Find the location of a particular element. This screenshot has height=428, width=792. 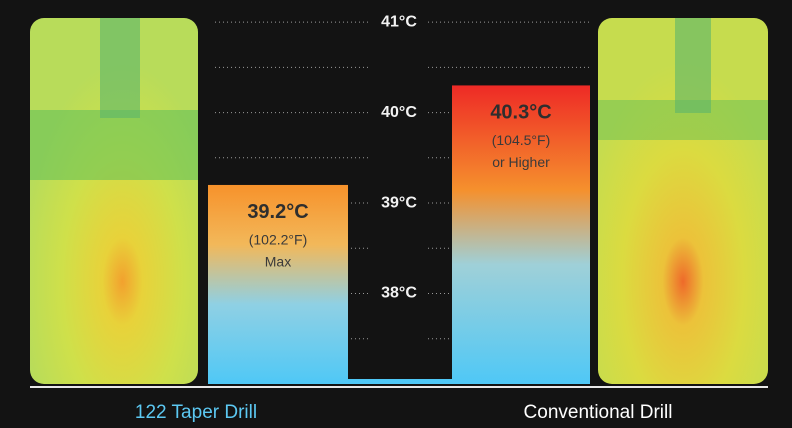

note-label: or Higher is located at coordinates (521, 162).